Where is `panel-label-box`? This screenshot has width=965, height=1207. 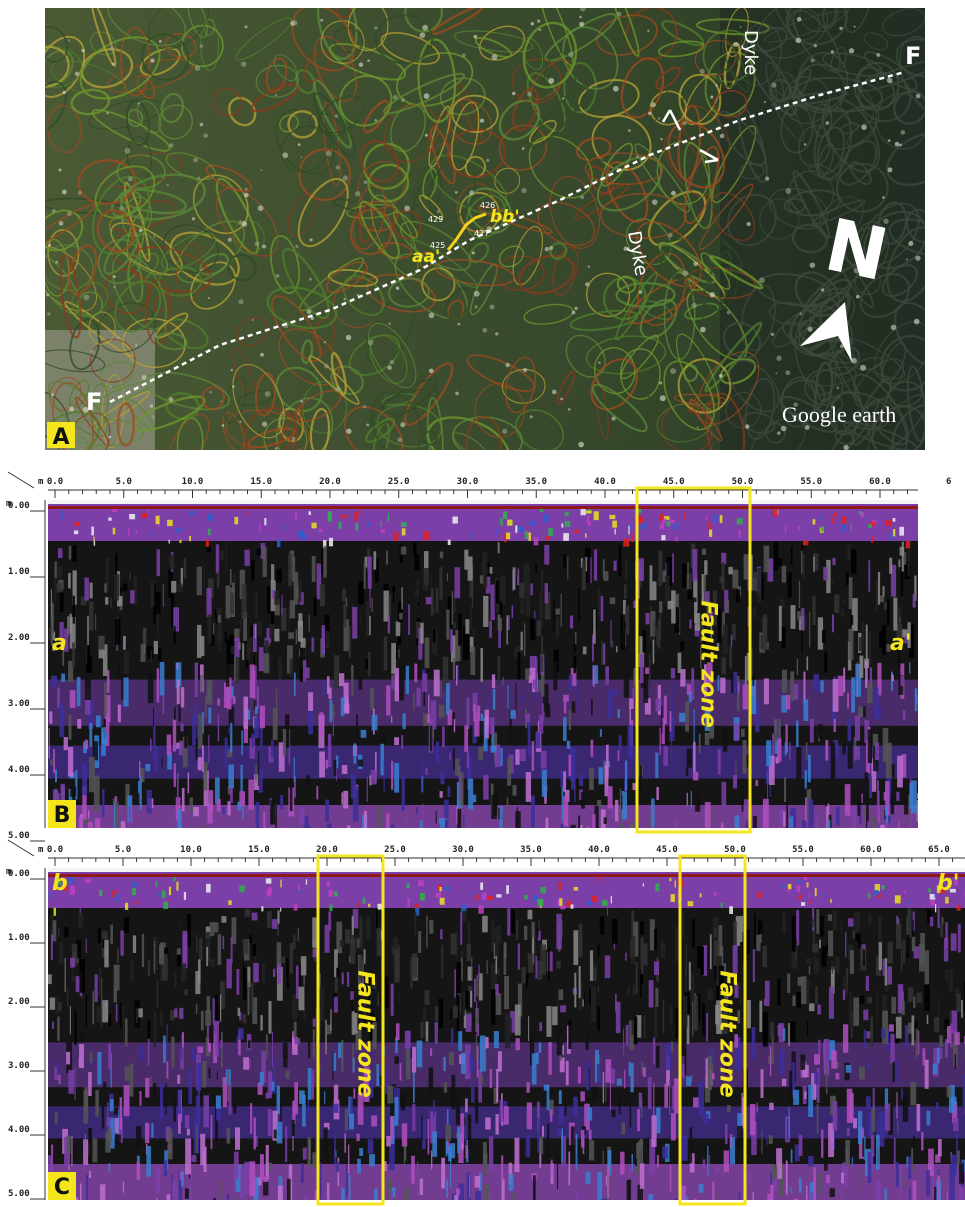 panel-label-box is located at coordinates (61, 435).